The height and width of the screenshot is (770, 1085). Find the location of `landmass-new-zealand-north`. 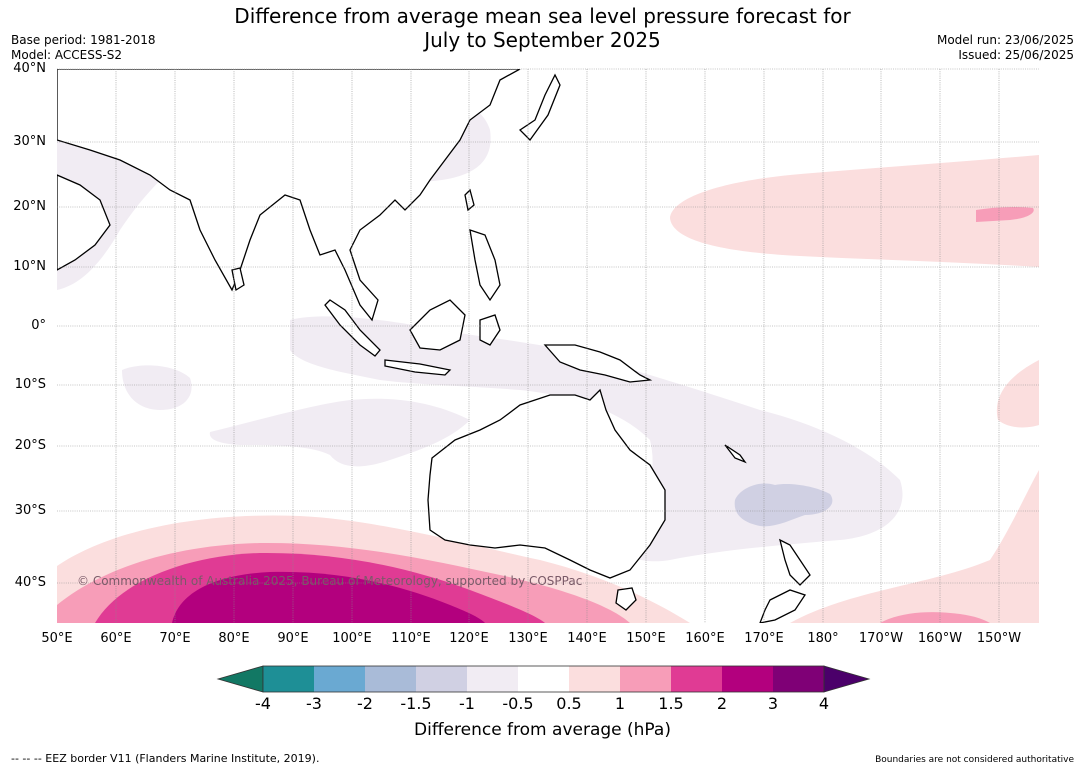

landmass-new-zealand-north is located at coordinates (795, 562).